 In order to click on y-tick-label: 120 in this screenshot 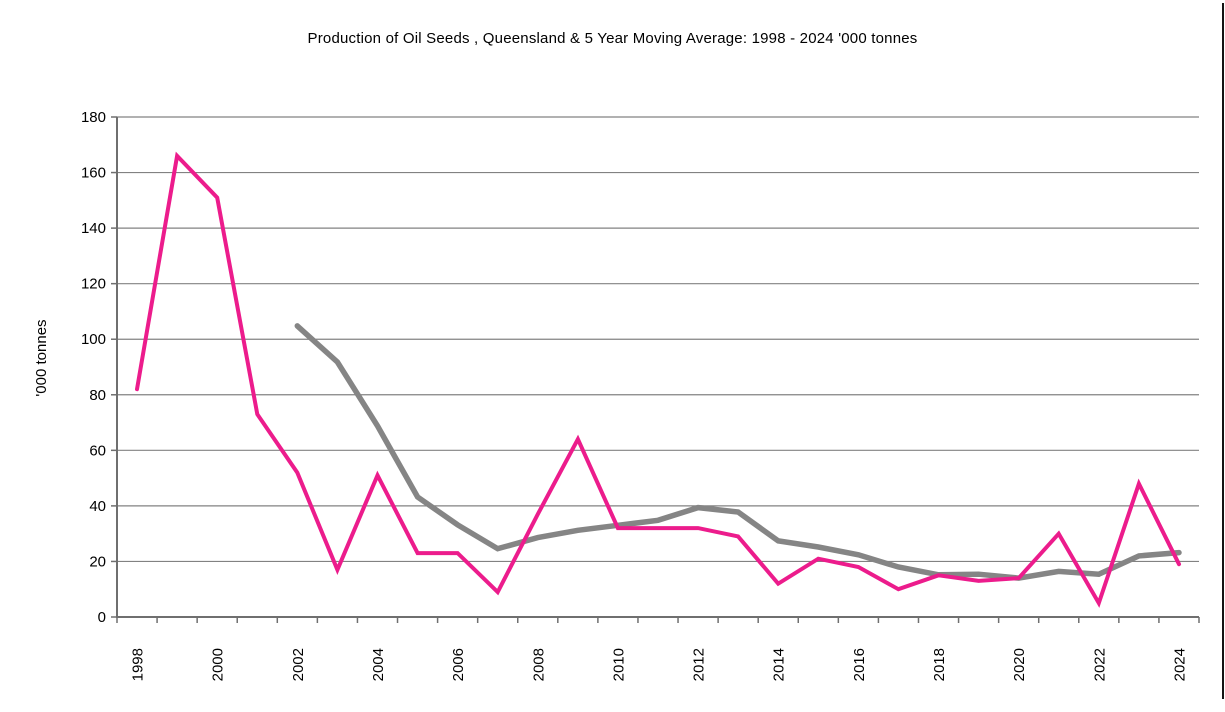, I will do `click(93, 284)`.